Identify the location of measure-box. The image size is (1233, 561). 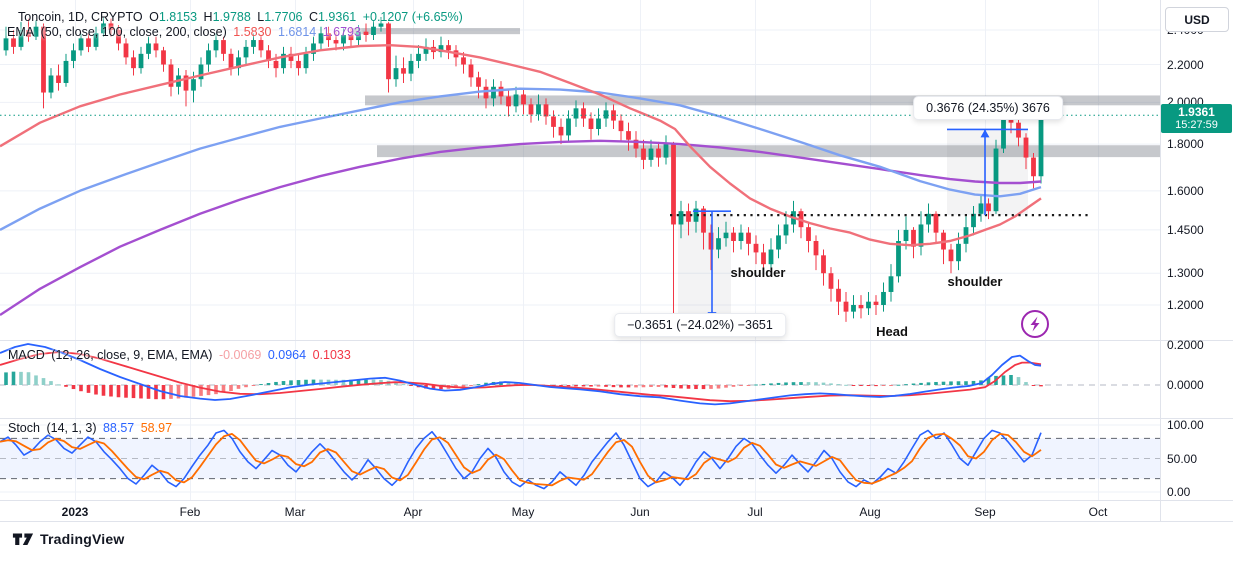
(987, 172).